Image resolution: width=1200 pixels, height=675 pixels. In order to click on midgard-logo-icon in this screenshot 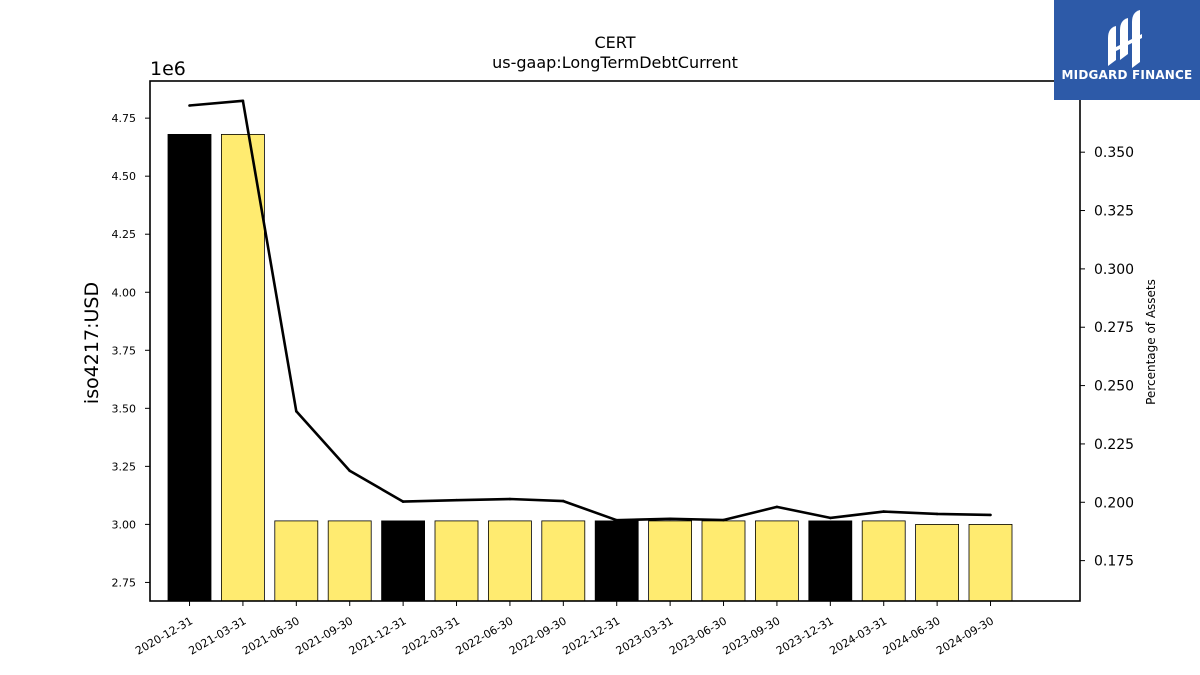, I will do `click(1125, 39)`.